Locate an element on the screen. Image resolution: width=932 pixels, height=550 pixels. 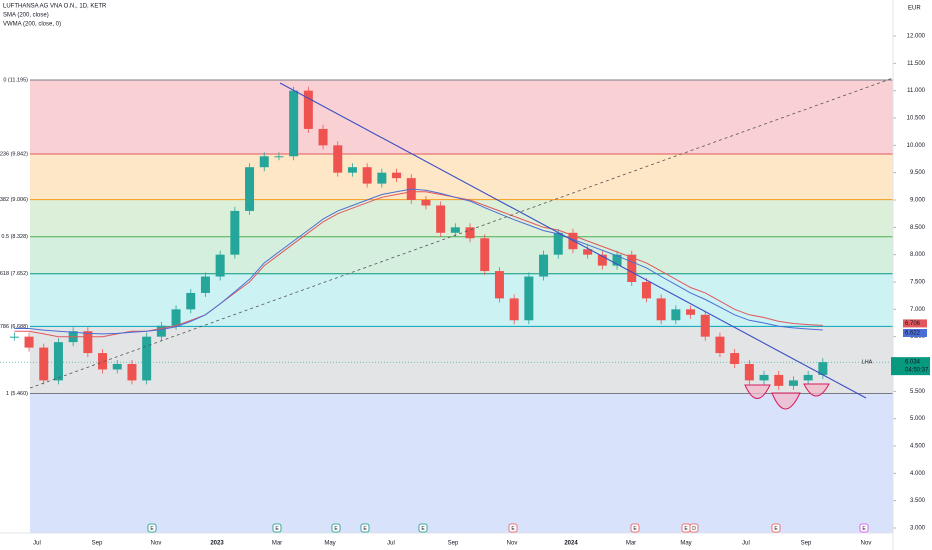
y-tick-label: 7.500 is located at coordinates (918, 283).